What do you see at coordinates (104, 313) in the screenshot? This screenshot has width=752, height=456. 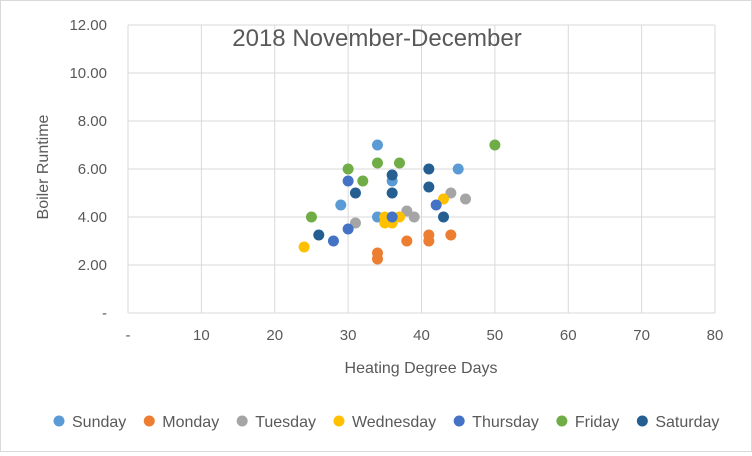 I see `y-tick-label: -` at bounding box center [104, 313].